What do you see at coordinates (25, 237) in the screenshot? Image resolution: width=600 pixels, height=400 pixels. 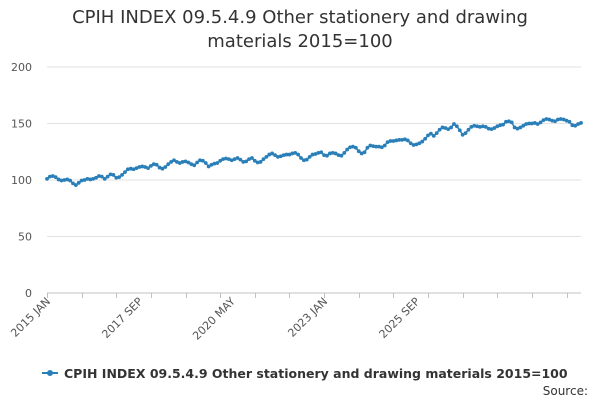 I see `y-tick-label: 50` at bounding box center [25, 237].